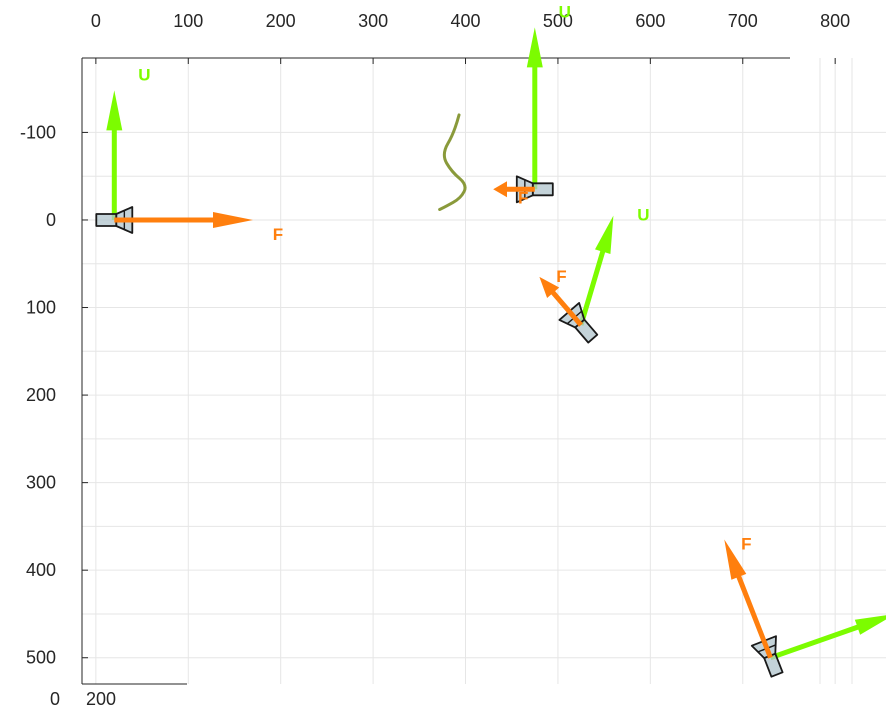 Image resolution: width=886 pixels, height=713 pixels. What do you see at coordinates (373, 21) in the screenshot?
I see `x-tick-label: 300` at bounding box center [373, 21].